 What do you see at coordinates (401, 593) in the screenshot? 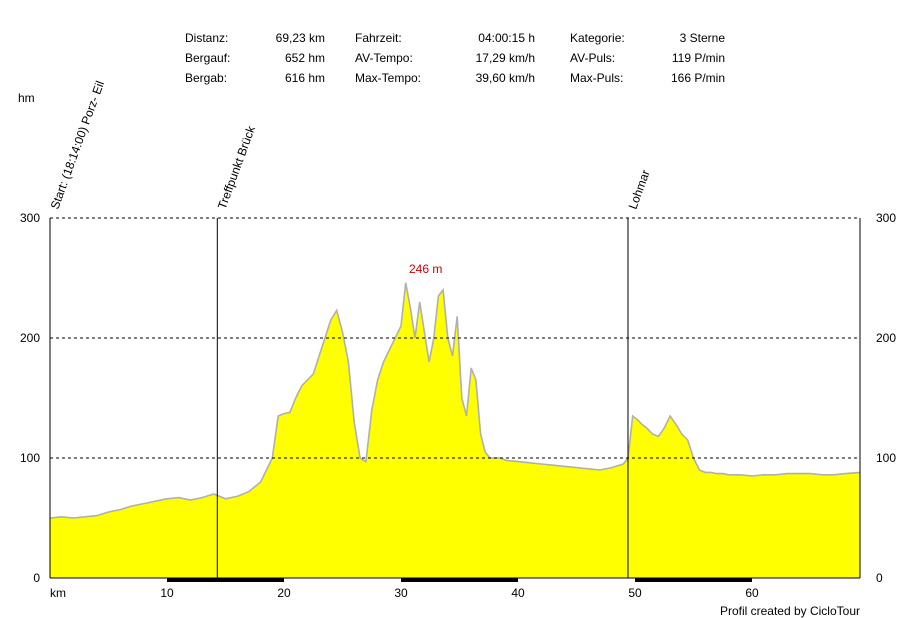
I see `x-tick-label-30: 30` at bounding box center [401, 593].